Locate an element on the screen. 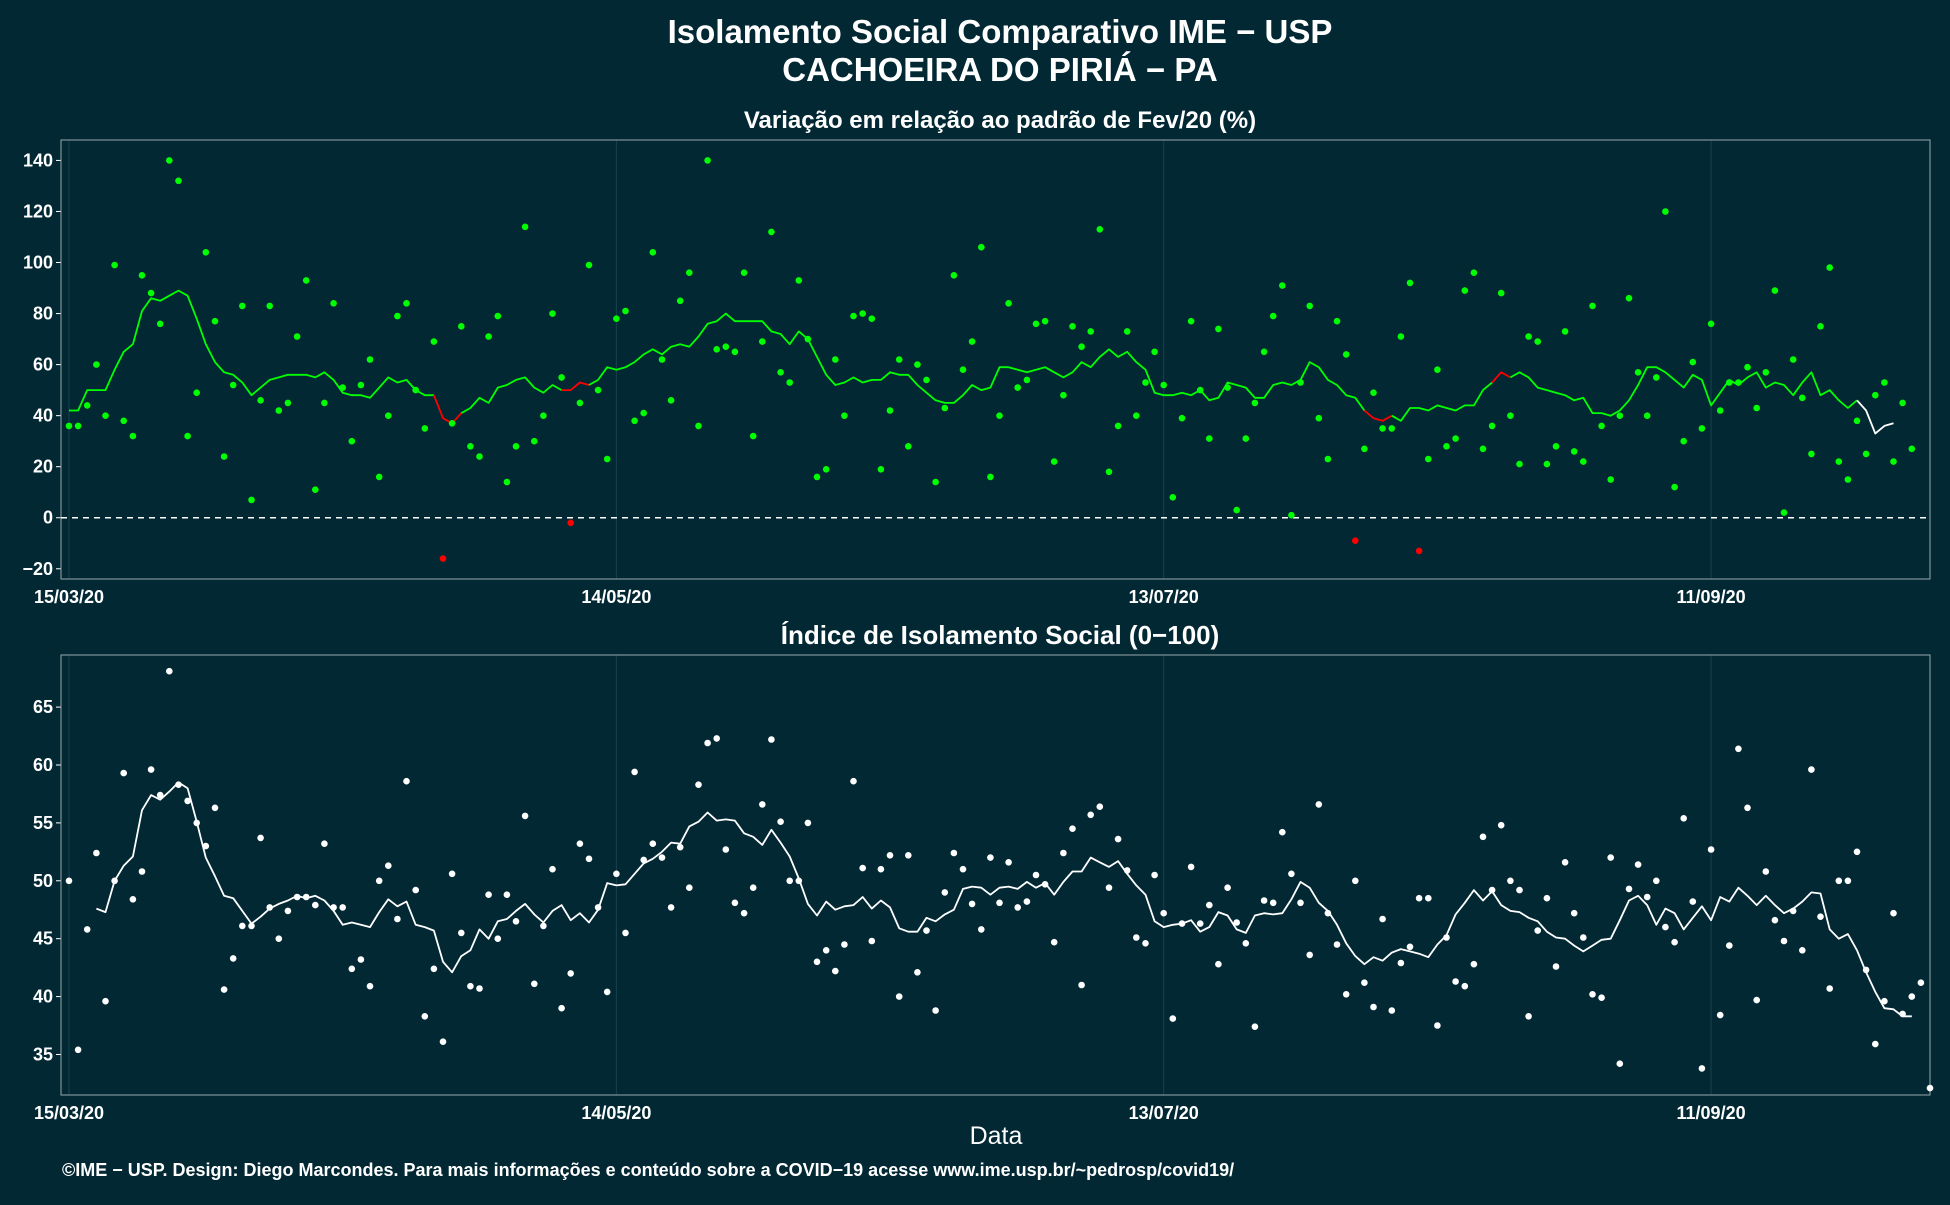  x-tick-label: 13/07/20 is located at coordinates (1164, 1113).